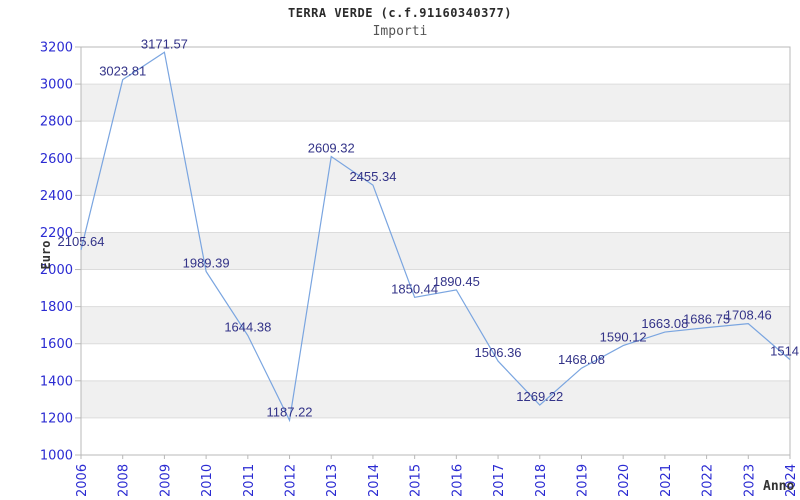 The width and height of the screenshot is (800, 500). What do you see at coordinates (785, 351) in the screenshot?
I see `data-point-label: 1514.2` at bounding box center [785, 351].